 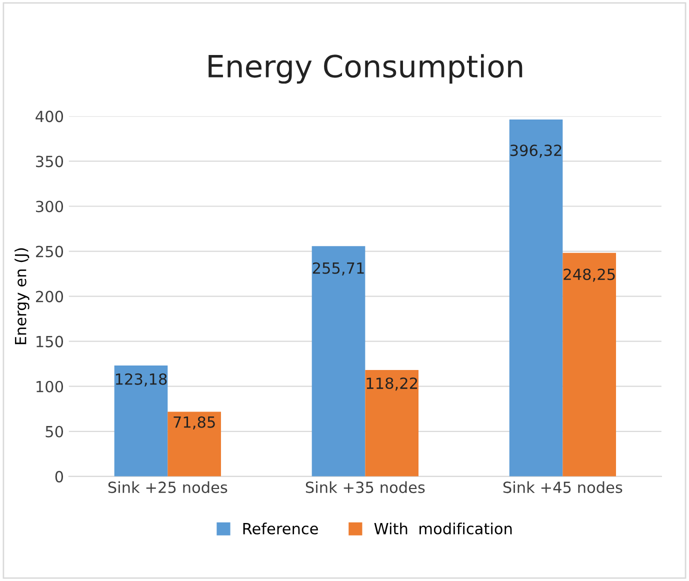 What do you see at coordinates (536, 151) in the screenshot?
I see `data-label: 396,32` at bounding box center [536, 151].